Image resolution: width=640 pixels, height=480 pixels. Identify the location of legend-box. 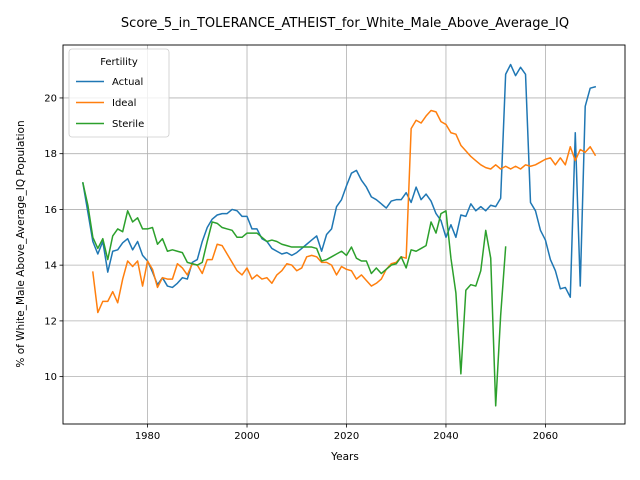
(119, 93).